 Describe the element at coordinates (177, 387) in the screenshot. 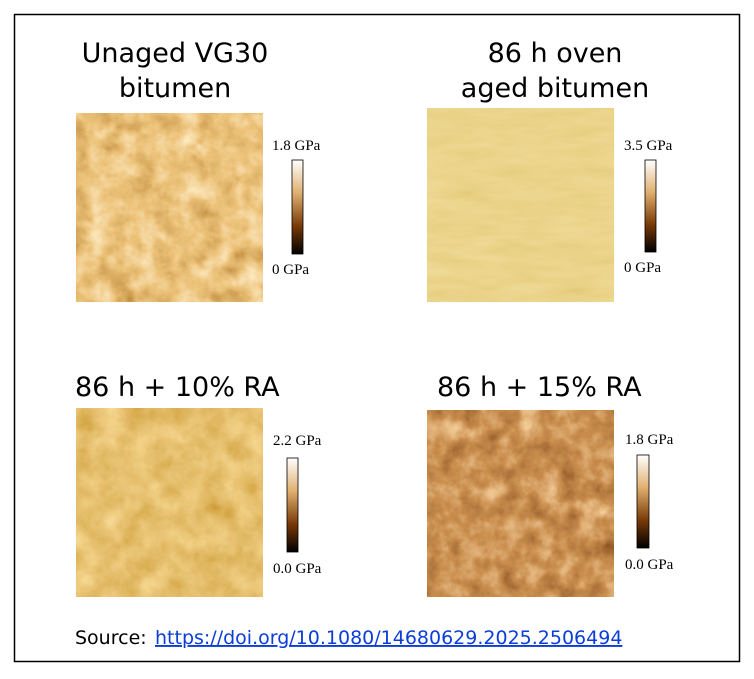

I see `panel-title: 86 h + 10% RA` at that location.